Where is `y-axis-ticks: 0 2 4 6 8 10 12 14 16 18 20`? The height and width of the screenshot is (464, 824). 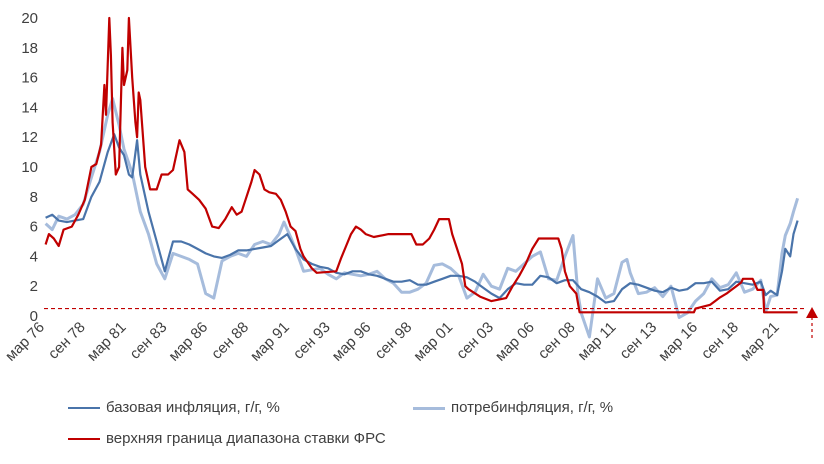 y-axis-ticks: 0 2 4 6 8 10 12 14 16 18 20 is located at coordinates (29, 167).